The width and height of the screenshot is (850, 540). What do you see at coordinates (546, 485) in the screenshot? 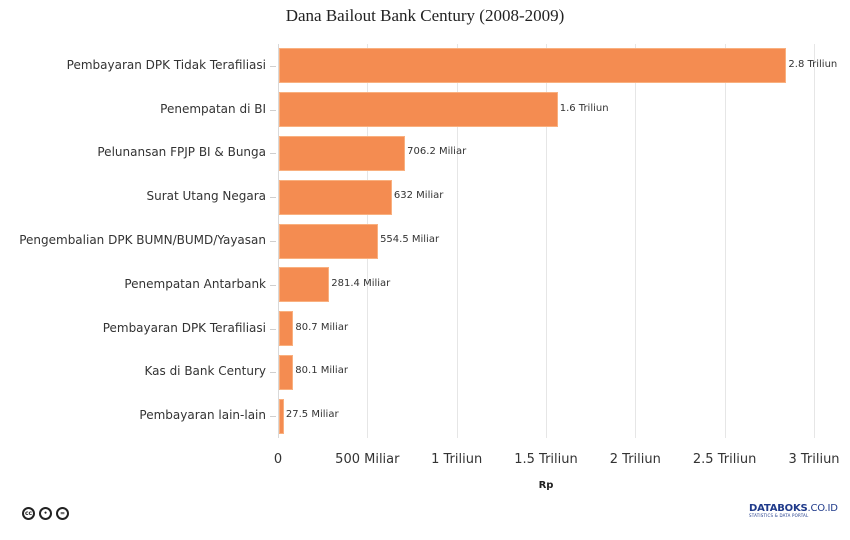
I see `x-axis-title: Rp` at bounding box center [546, 485].